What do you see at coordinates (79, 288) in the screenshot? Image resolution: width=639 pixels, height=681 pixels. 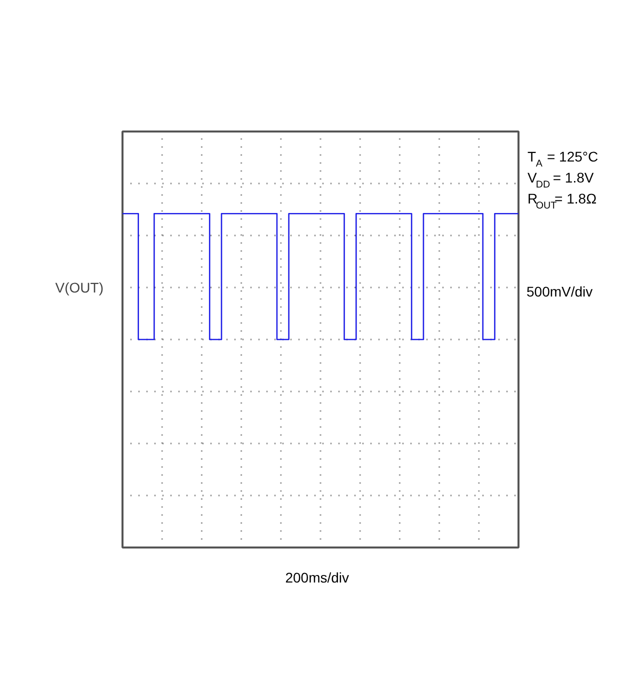 I see `y-axis-title: V(OUT)` at bounding box center [79, 288].